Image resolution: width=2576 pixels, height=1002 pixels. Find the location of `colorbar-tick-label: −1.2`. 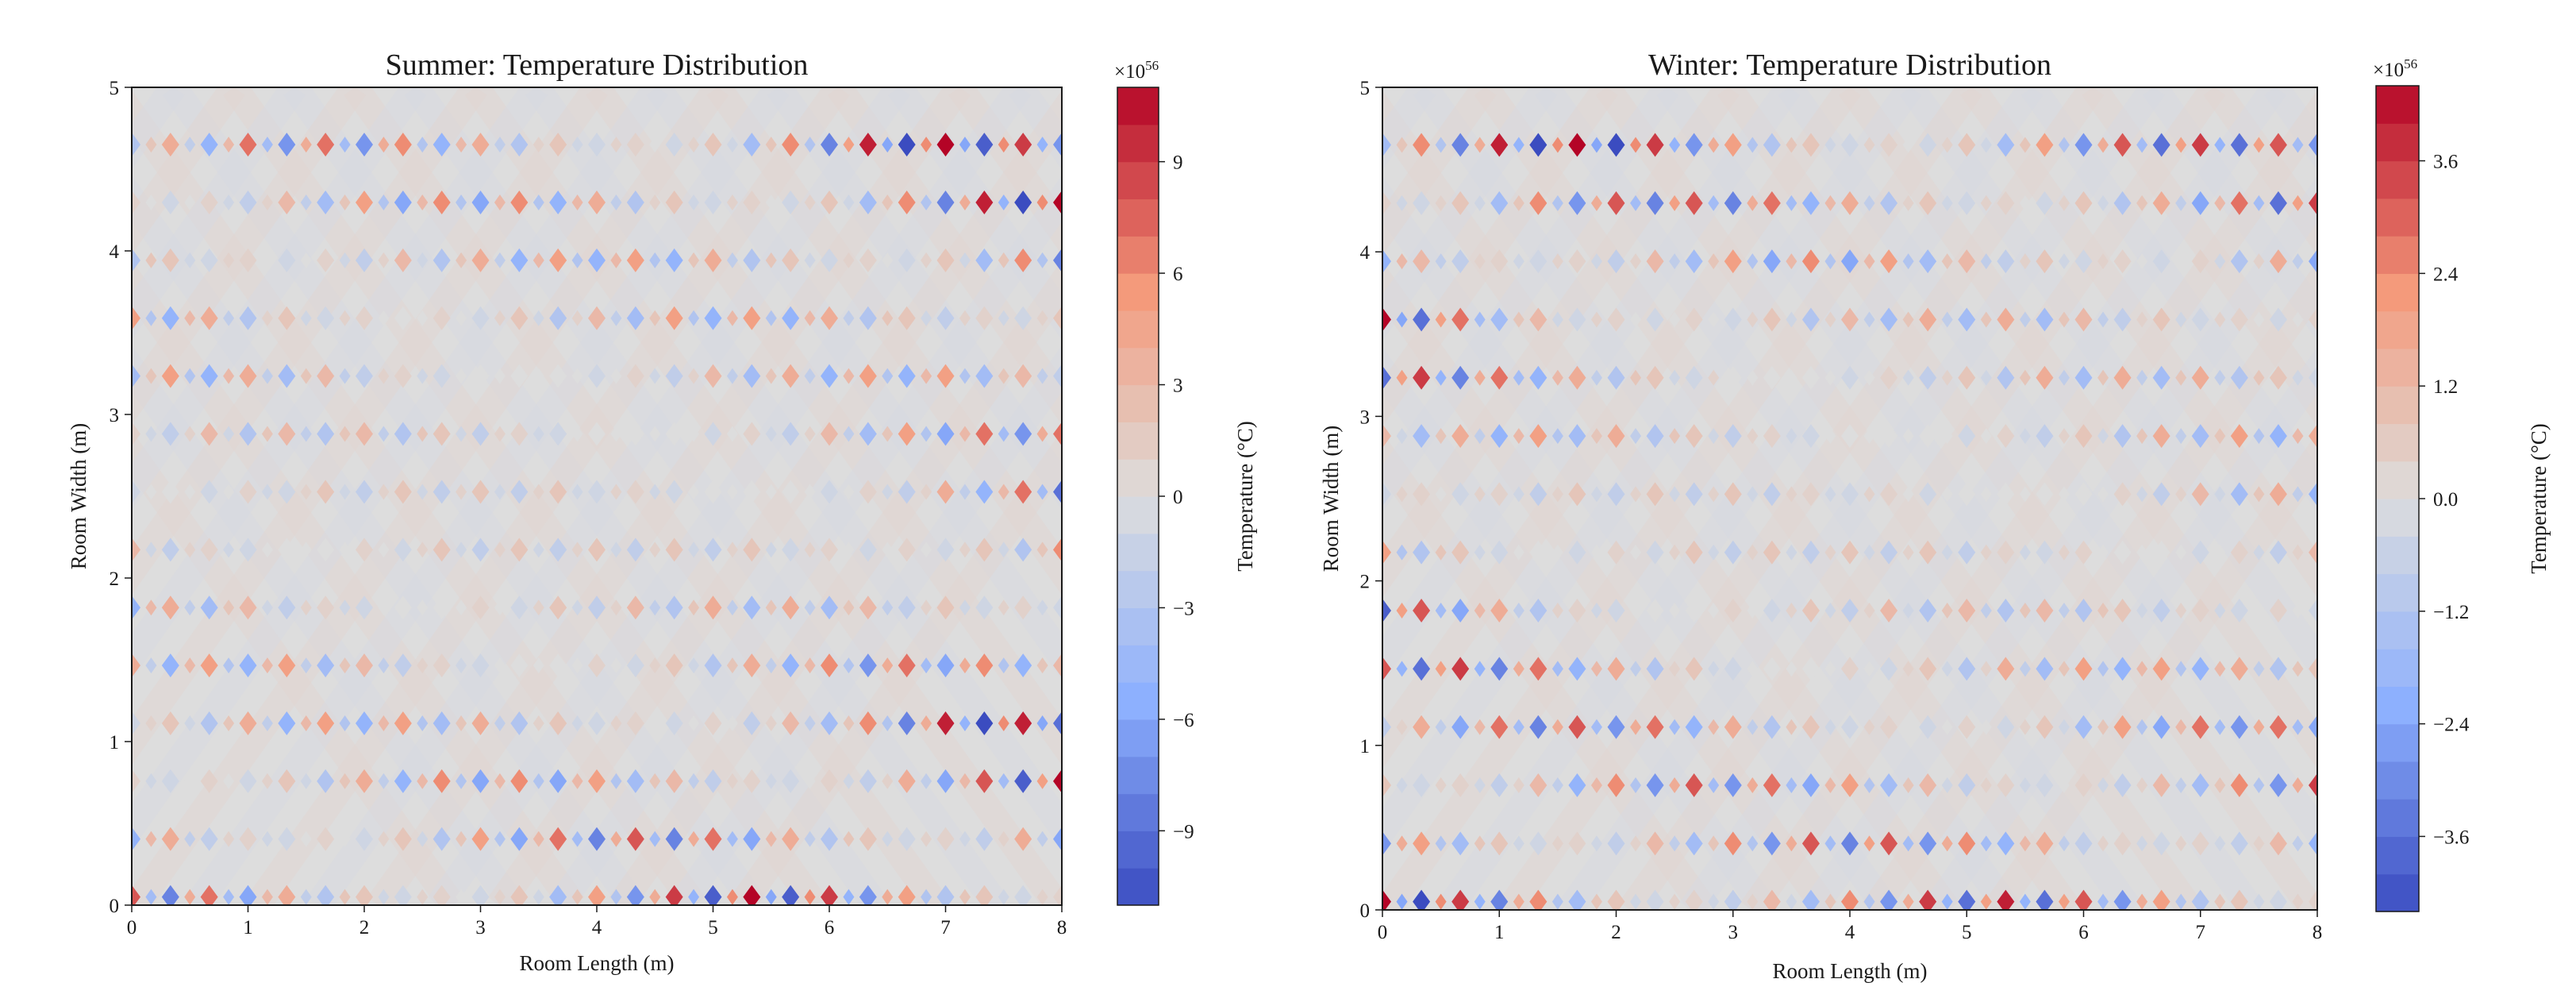

colorbar-tick-label: −1.2 is located at coordinates (2451, 612).